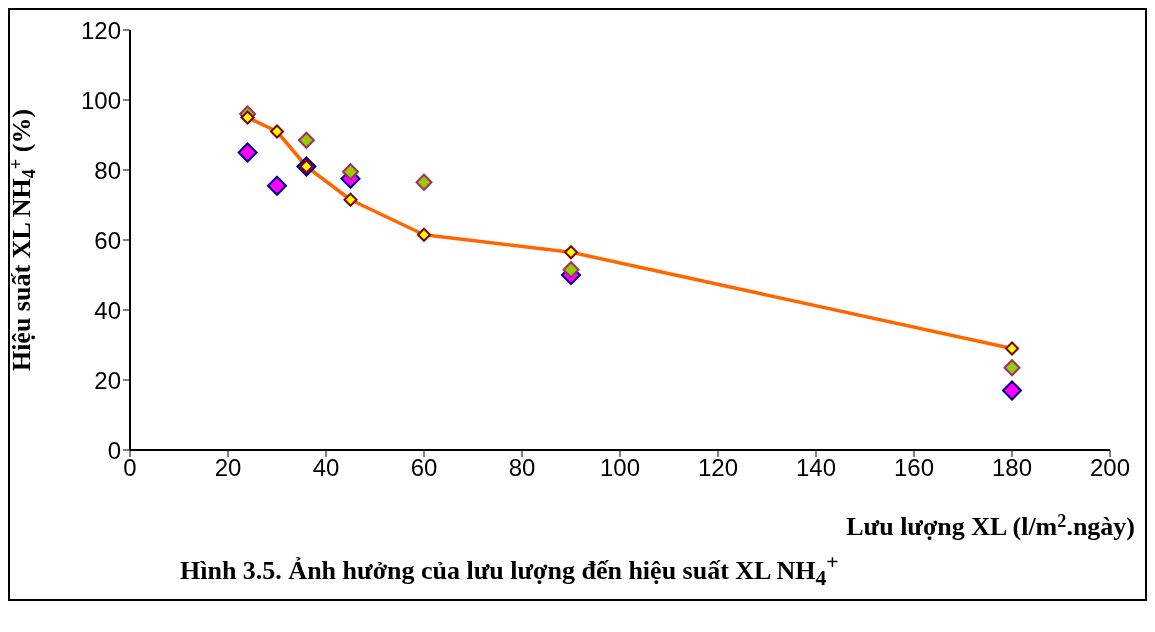 Image resolution: width=1155 pixels, height=632 pixels. Describe the element at coordinates (100, 100) in the screenshot. I see `y-tick-label: 100` at that location.